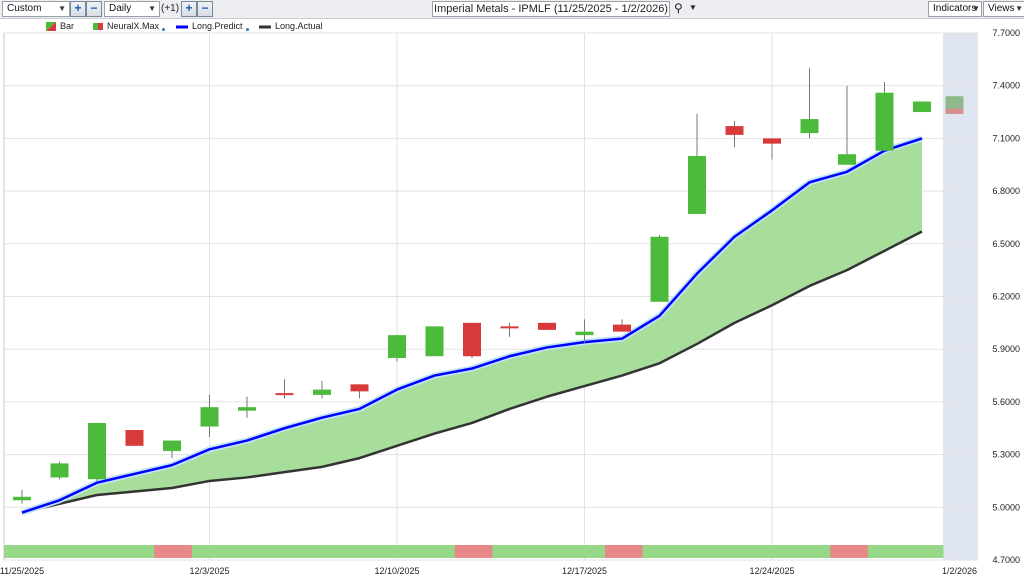  I want to click on offset-plus-button: +, so click(189, 9).